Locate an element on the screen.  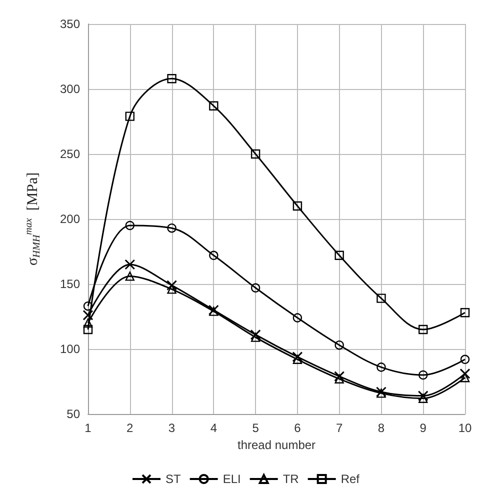
x-tick-label: 8 is located at coordinates (381, 428).